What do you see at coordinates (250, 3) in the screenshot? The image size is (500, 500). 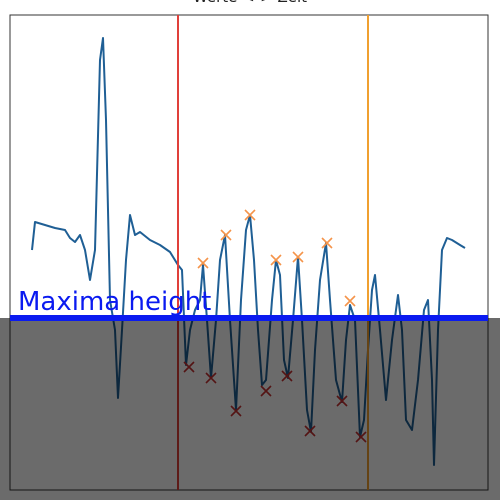 I see `chart-title: Werte <-> Zeit` at bounding box center [250, 3].